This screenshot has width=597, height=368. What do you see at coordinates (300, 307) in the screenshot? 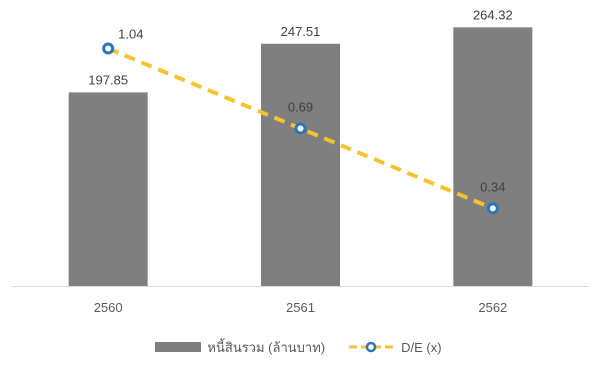
I see `x-tick-label: 2561` at bounding box center [300, 307].